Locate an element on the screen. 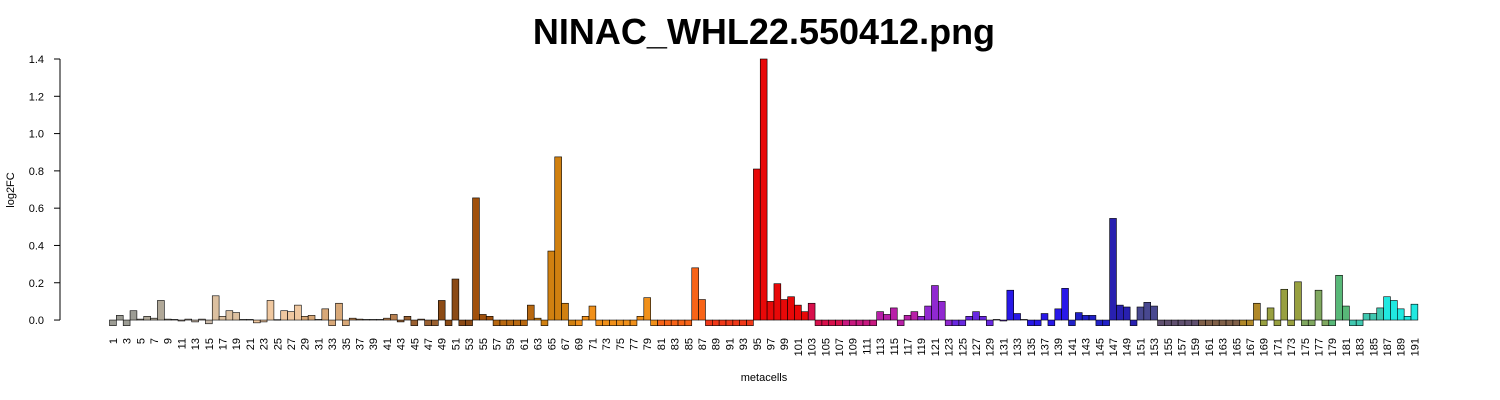 The height and width of the screenshot is (400, 1500). x-tick-label: 159 is located at coordinates (1196, 347).